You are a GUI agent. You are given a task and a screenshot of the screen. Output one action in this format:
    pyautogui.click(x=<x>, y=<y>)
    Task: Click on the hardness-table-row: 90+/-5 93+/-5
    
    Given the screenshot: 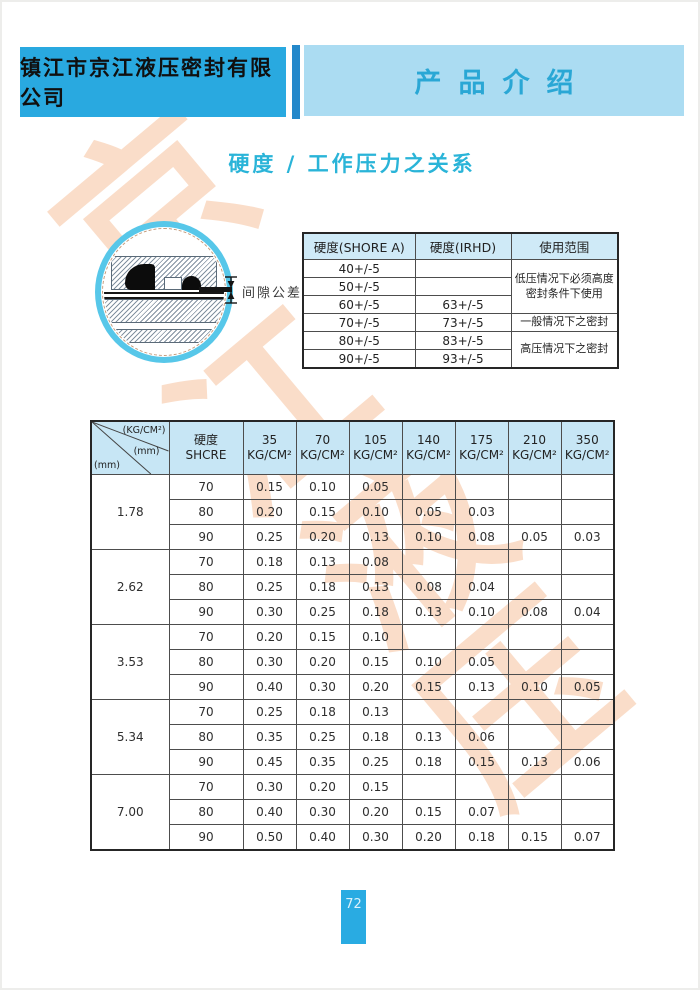 What is the action you would take?
    pyautogui.click(x=460, y=359)
    